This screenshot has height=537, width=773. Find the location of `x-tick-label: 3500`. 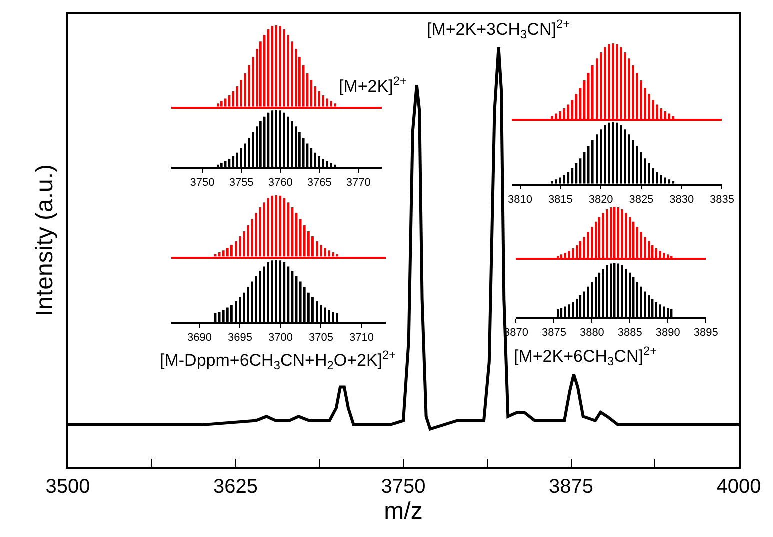

x-tick-label: 3500 is located at coordinates (68, 487).